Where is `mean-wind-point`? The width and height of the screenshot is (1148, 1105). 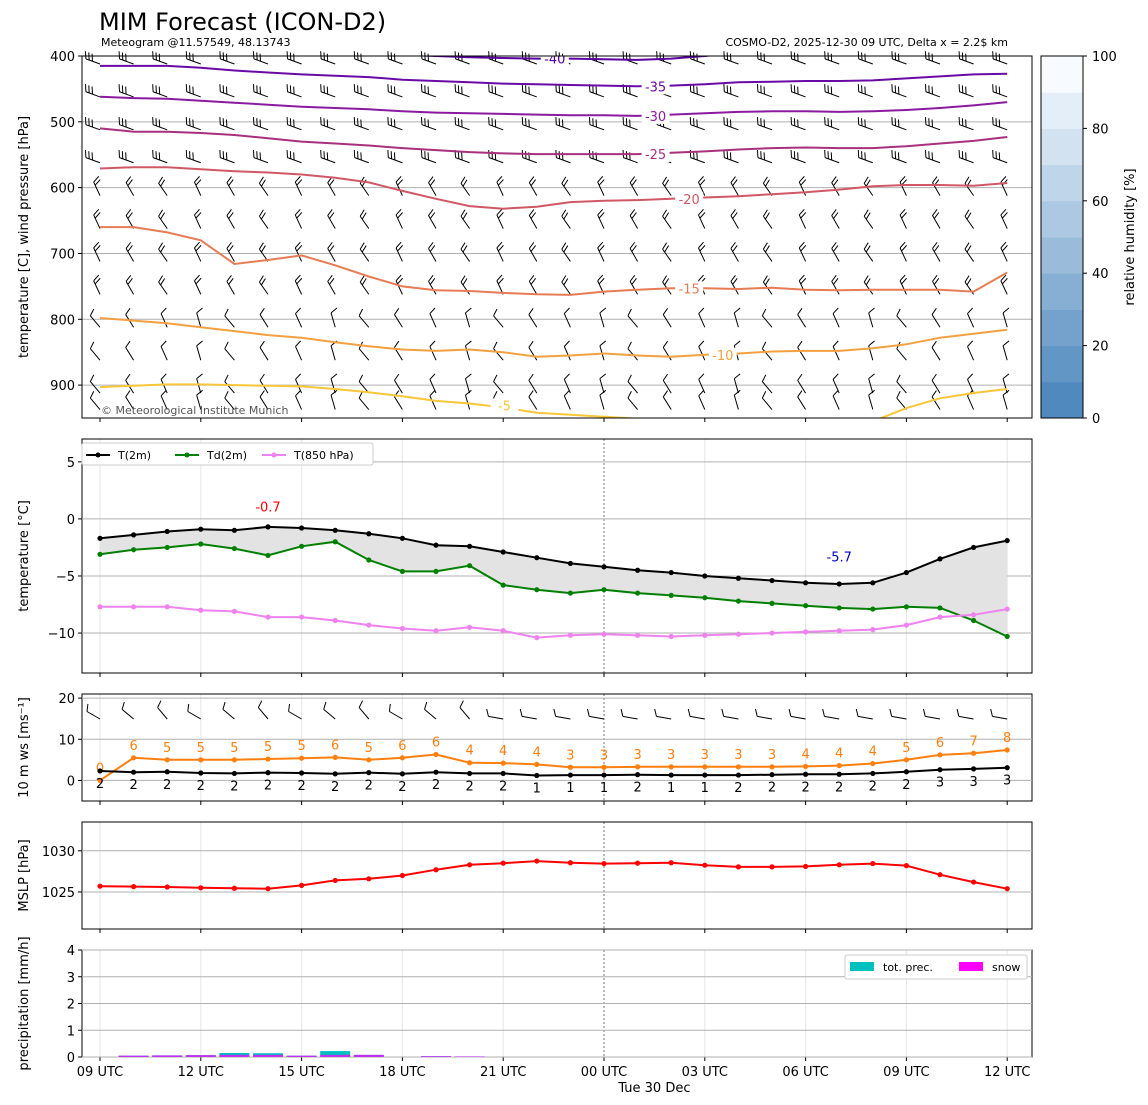
mean-wind-point is located at coordinates (1007, 768).